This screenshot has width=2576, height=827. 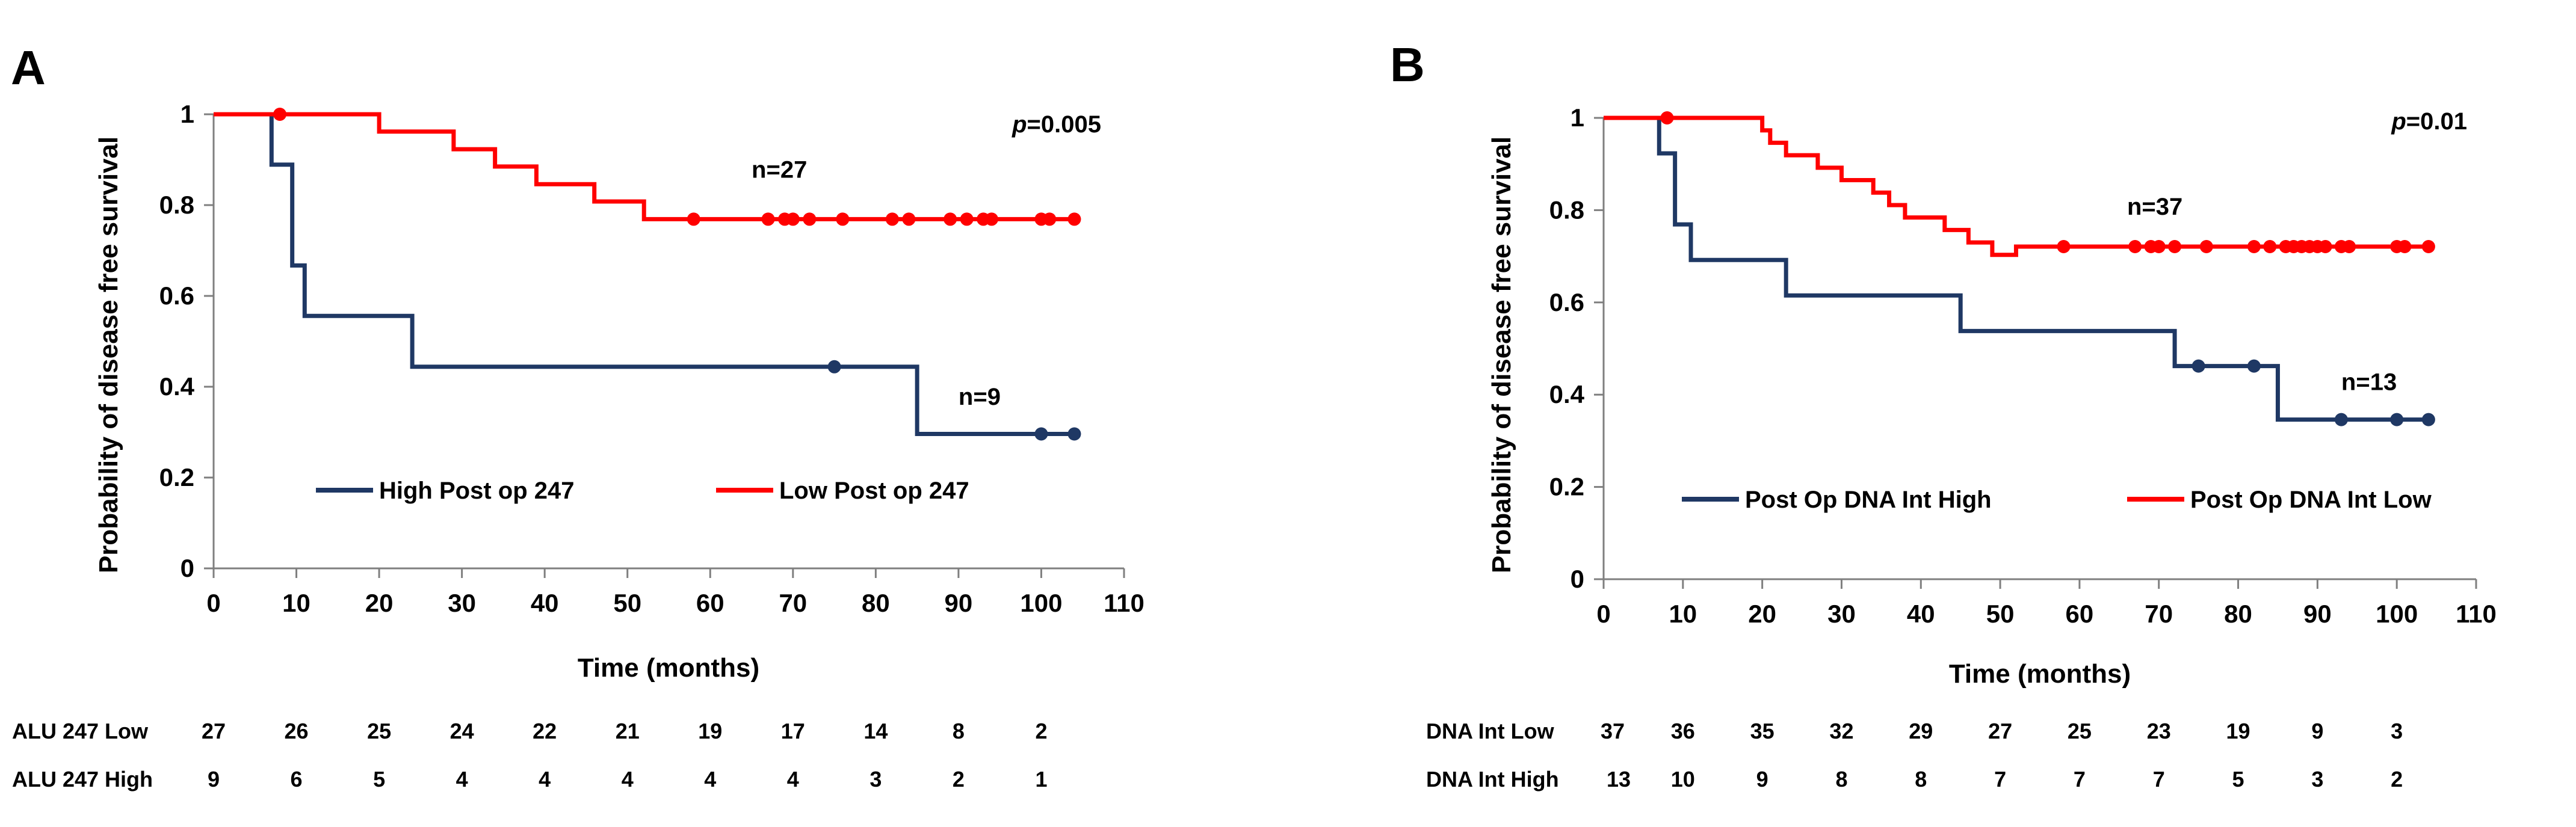 What do you see at coordinates (1613, 731) in the screenshot?
I see `risk-count: 37` at bounding box center [1613, 731].